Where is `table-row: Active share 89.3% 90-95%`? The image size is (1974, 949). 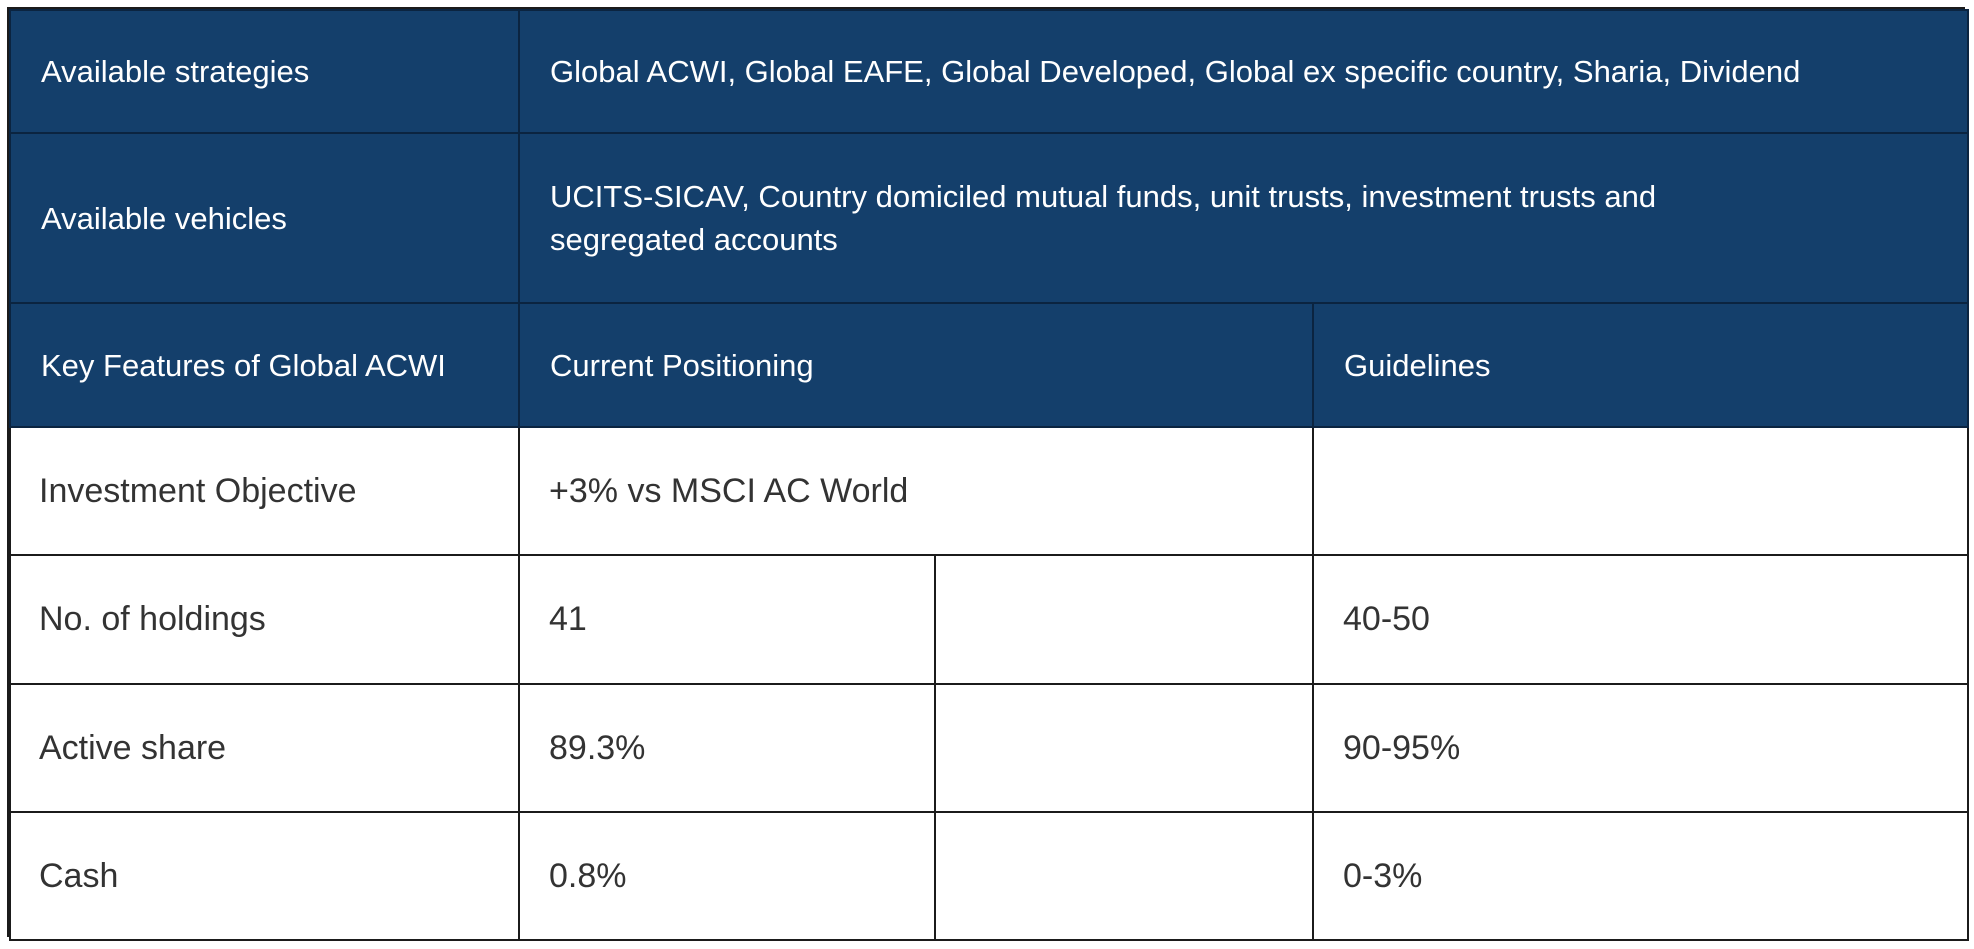
table-row: Active share 89.3% 90-95% is located at coordinates (989, 748).